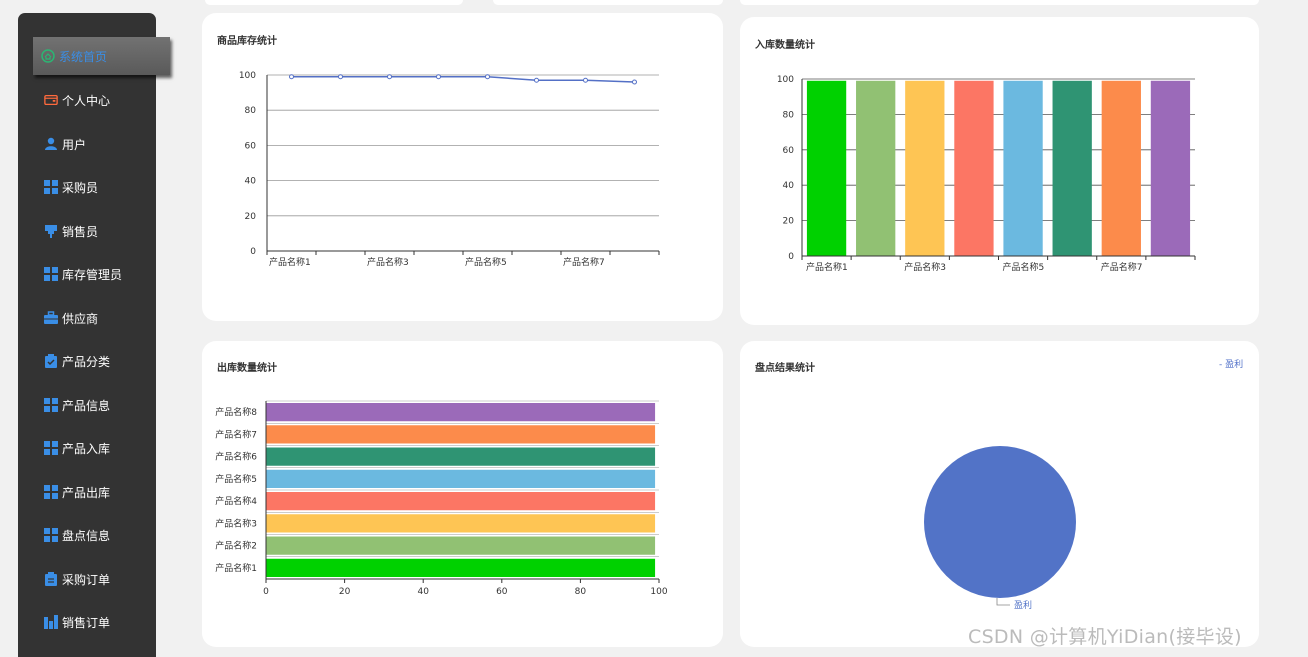  What do you see at coordinates (236, 479) in the screenshot?
I see `y-tick-label: 产品名称5` at bounding box center [236, 479].